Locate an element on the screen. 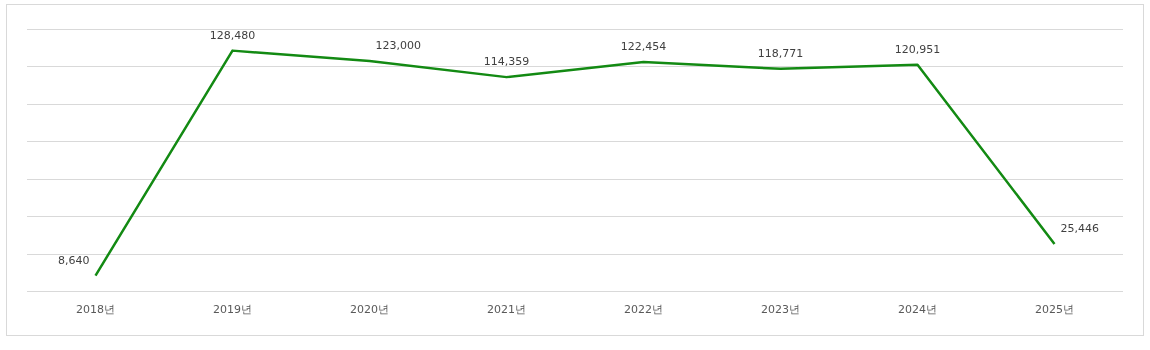  x-tick-label: 2025년 is located at coordinates (1054, 310).